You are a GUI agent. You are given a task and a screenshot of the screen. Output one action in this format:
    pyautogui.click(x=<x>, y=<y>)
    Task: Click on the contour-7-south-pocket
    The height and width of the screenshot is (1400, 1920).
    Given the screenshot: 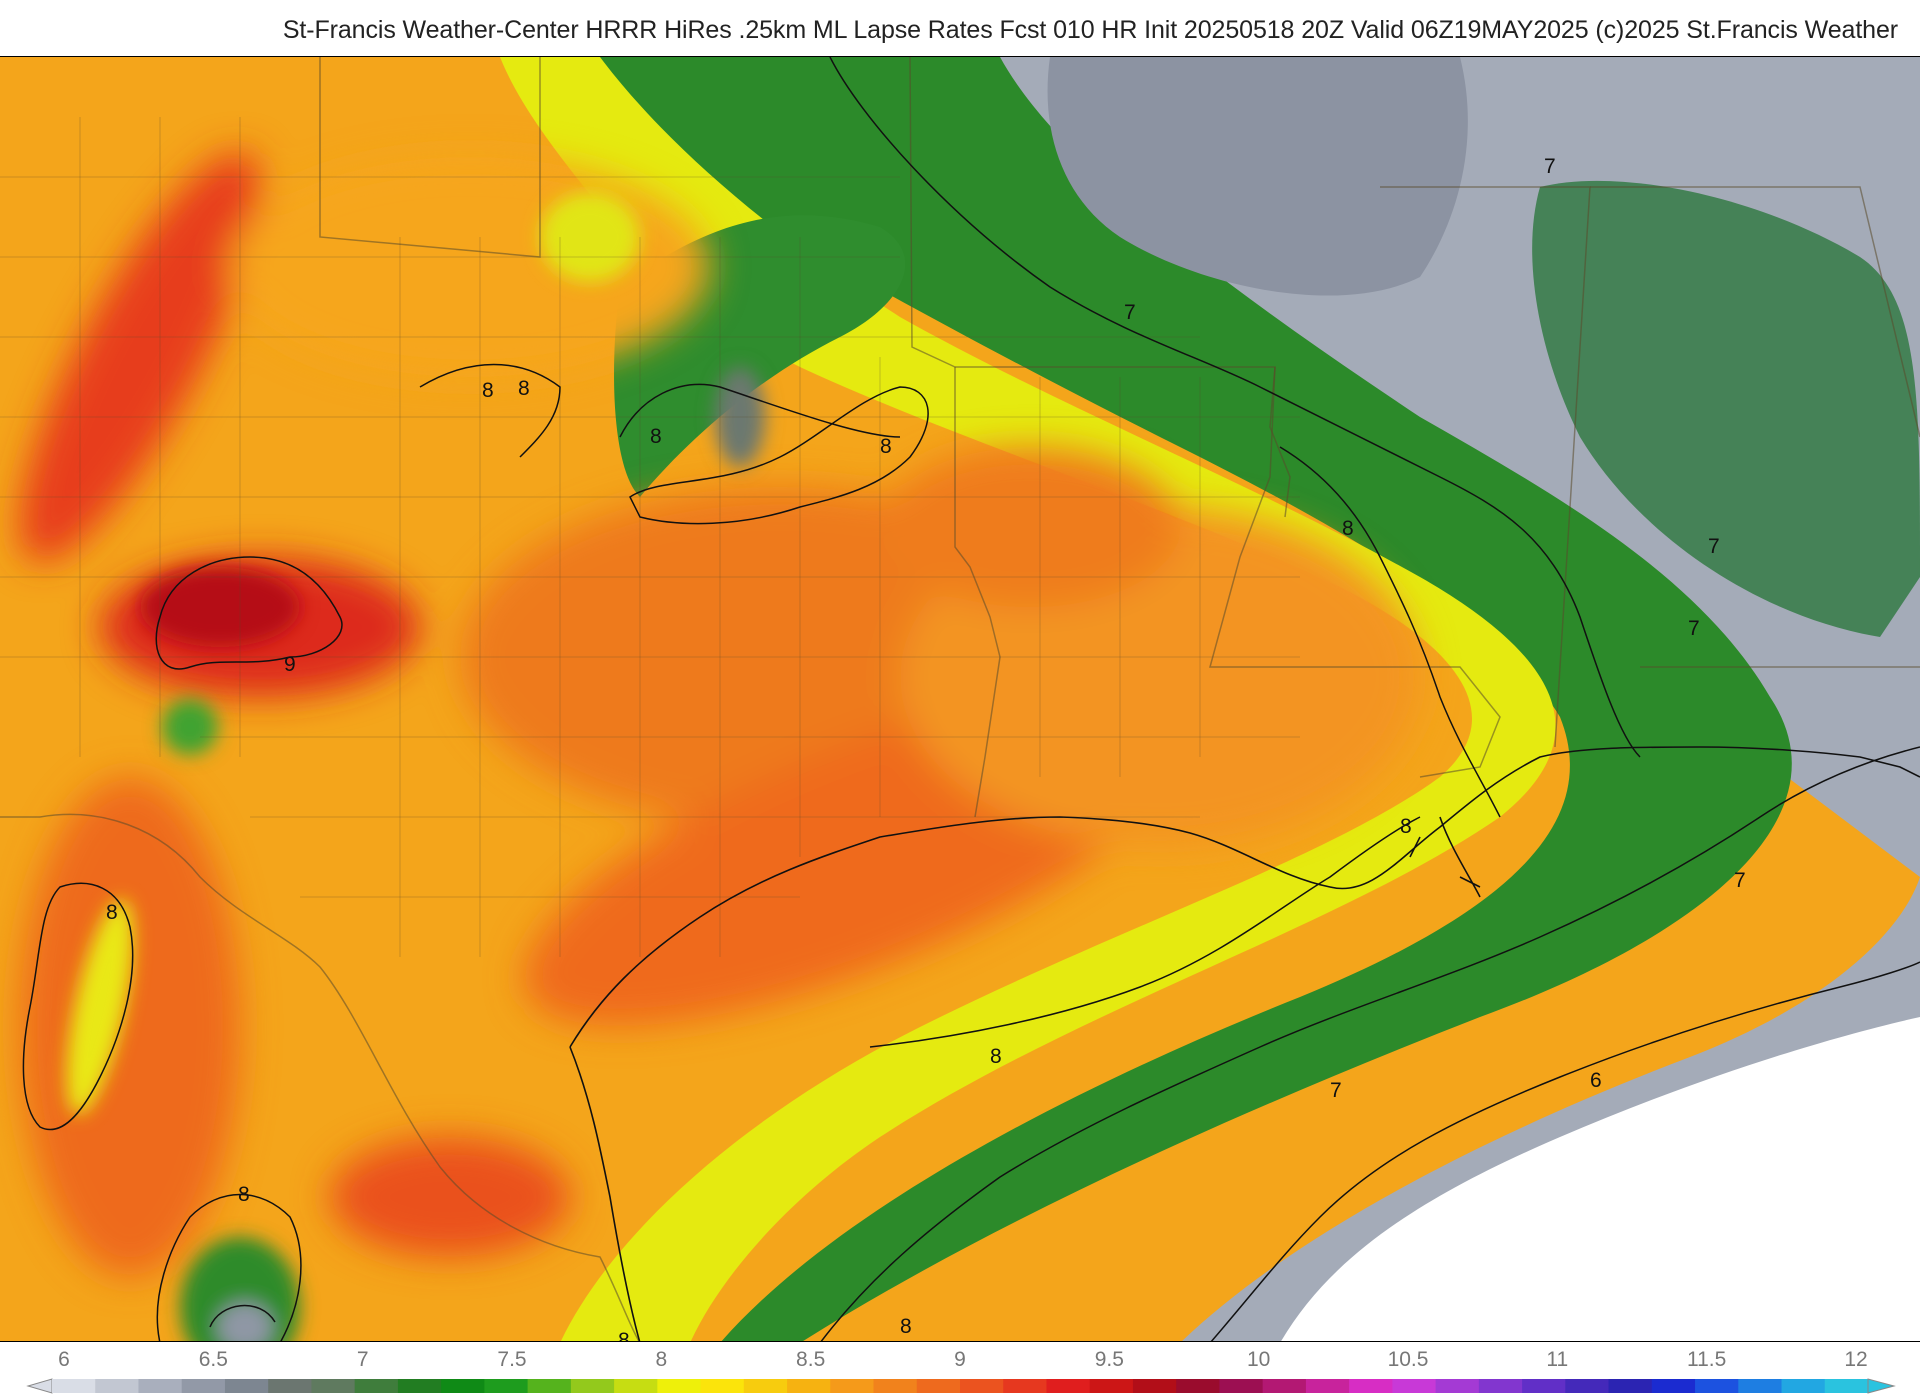 What is the action you would take?
    pyautogui.click(x=242, y=1316)
    